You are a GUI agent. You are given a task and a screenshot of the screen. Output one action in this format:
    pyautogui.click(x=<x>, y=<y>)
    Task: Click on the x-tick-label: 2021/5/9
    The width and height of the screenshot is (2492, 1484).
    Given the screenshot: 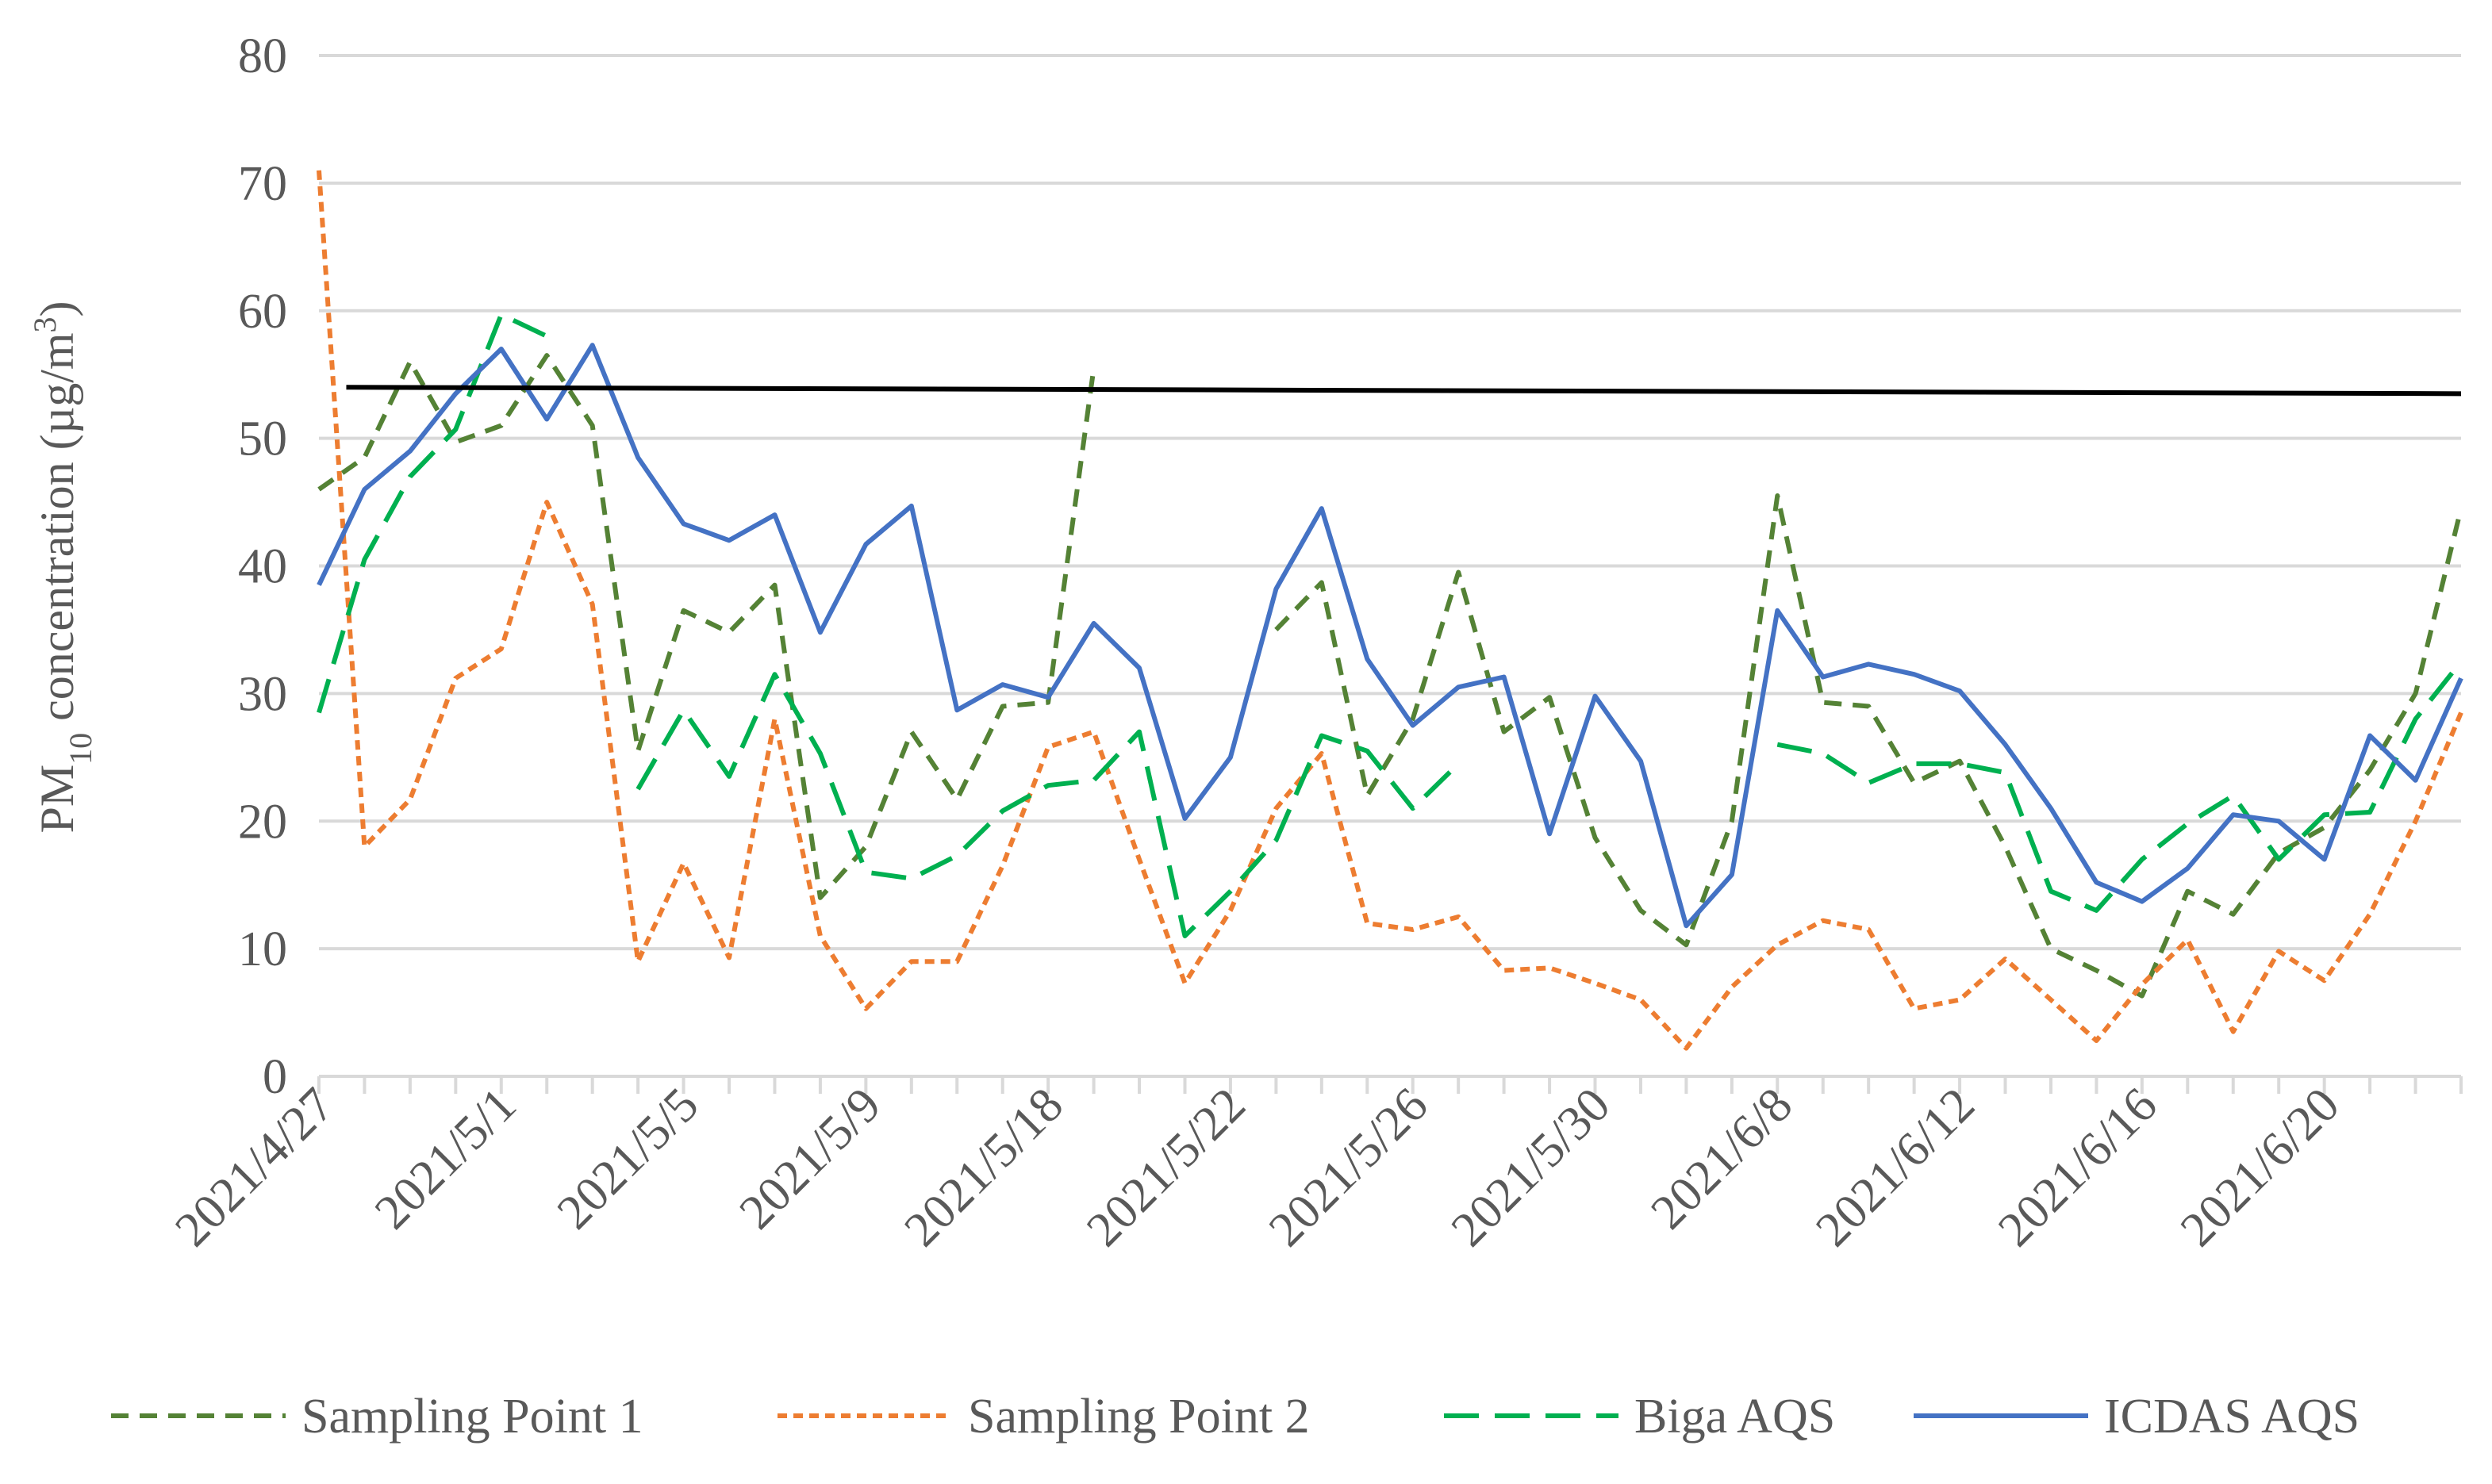 What is the action you would take?
    pyautogui.click(x=810, y=1159)
    